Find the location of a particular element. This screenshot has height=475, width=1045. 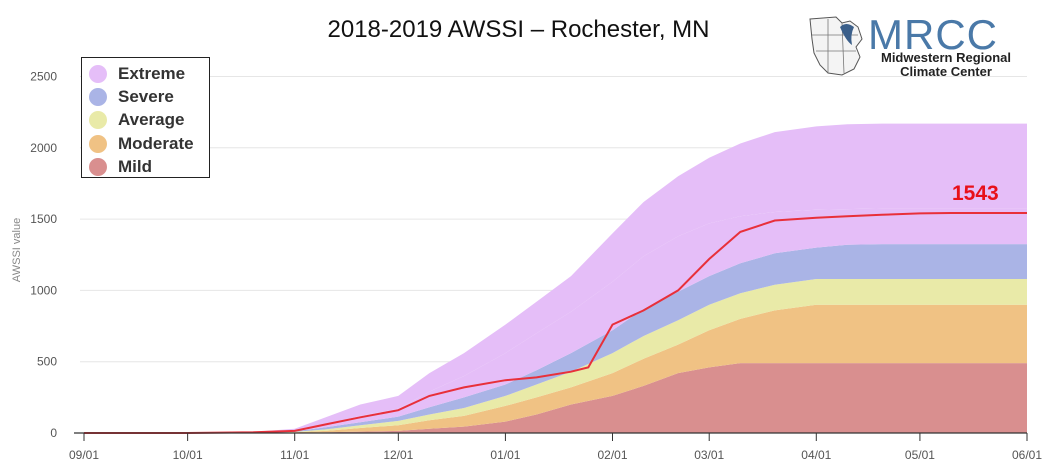

legend-label-extreme: Extreme is located at coordinates (152, 73).